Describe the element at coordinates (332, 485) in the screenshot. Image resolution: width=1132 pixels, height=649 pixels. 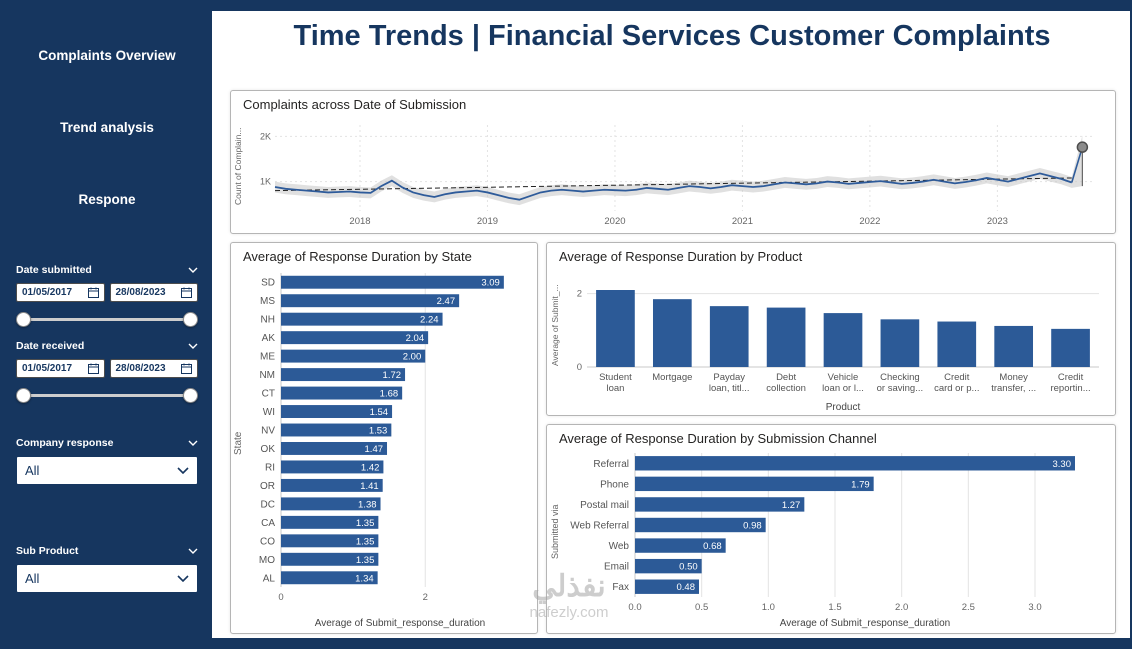
I see `bar-or` at that location.